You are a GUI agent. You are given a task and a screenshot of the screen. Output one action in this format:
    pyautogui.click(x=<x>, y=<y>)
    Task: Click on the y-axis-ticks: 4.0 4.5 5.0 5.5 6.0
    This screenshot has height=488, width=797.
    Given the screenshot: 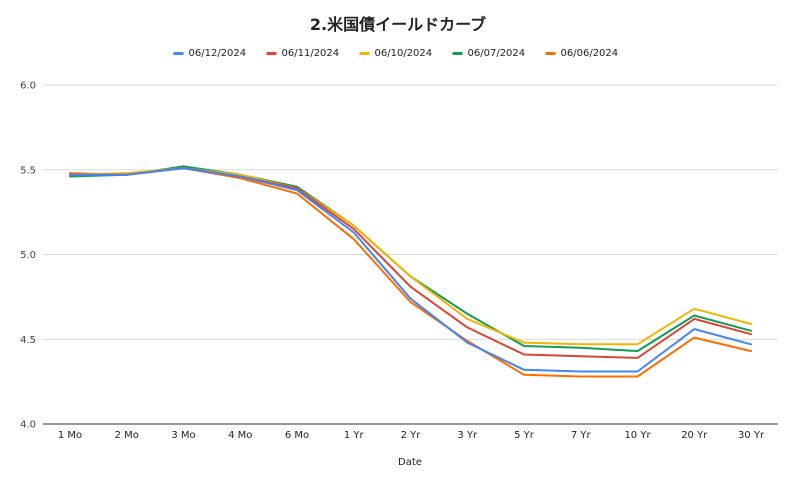 What is the action you would take?
    pyautogui.click(x=28, y=256)
    